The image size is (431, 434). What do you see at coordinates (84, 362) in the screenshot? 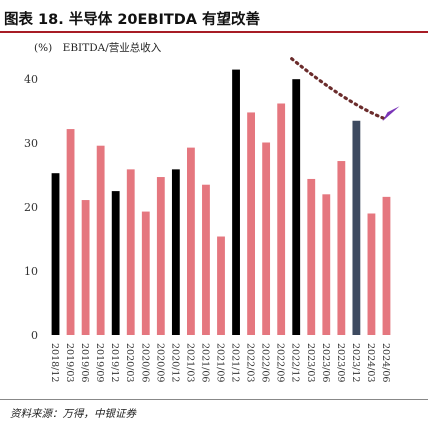
I see `x-tick-label: 2019/06` at bounding box center [84, 362].